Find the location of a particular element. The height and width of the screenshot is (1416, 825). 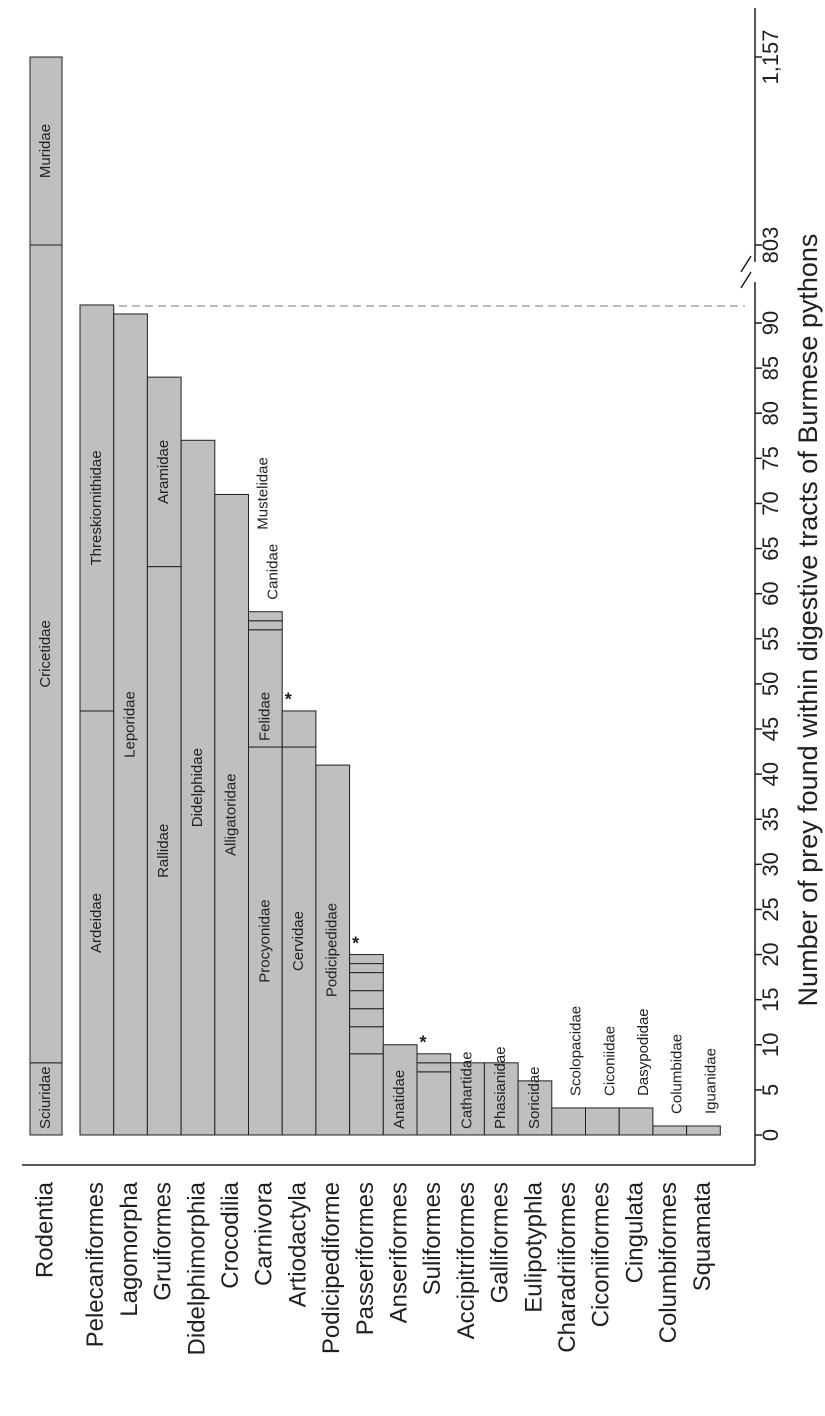

tick-label: 50 is located at coordinates (770, 684).